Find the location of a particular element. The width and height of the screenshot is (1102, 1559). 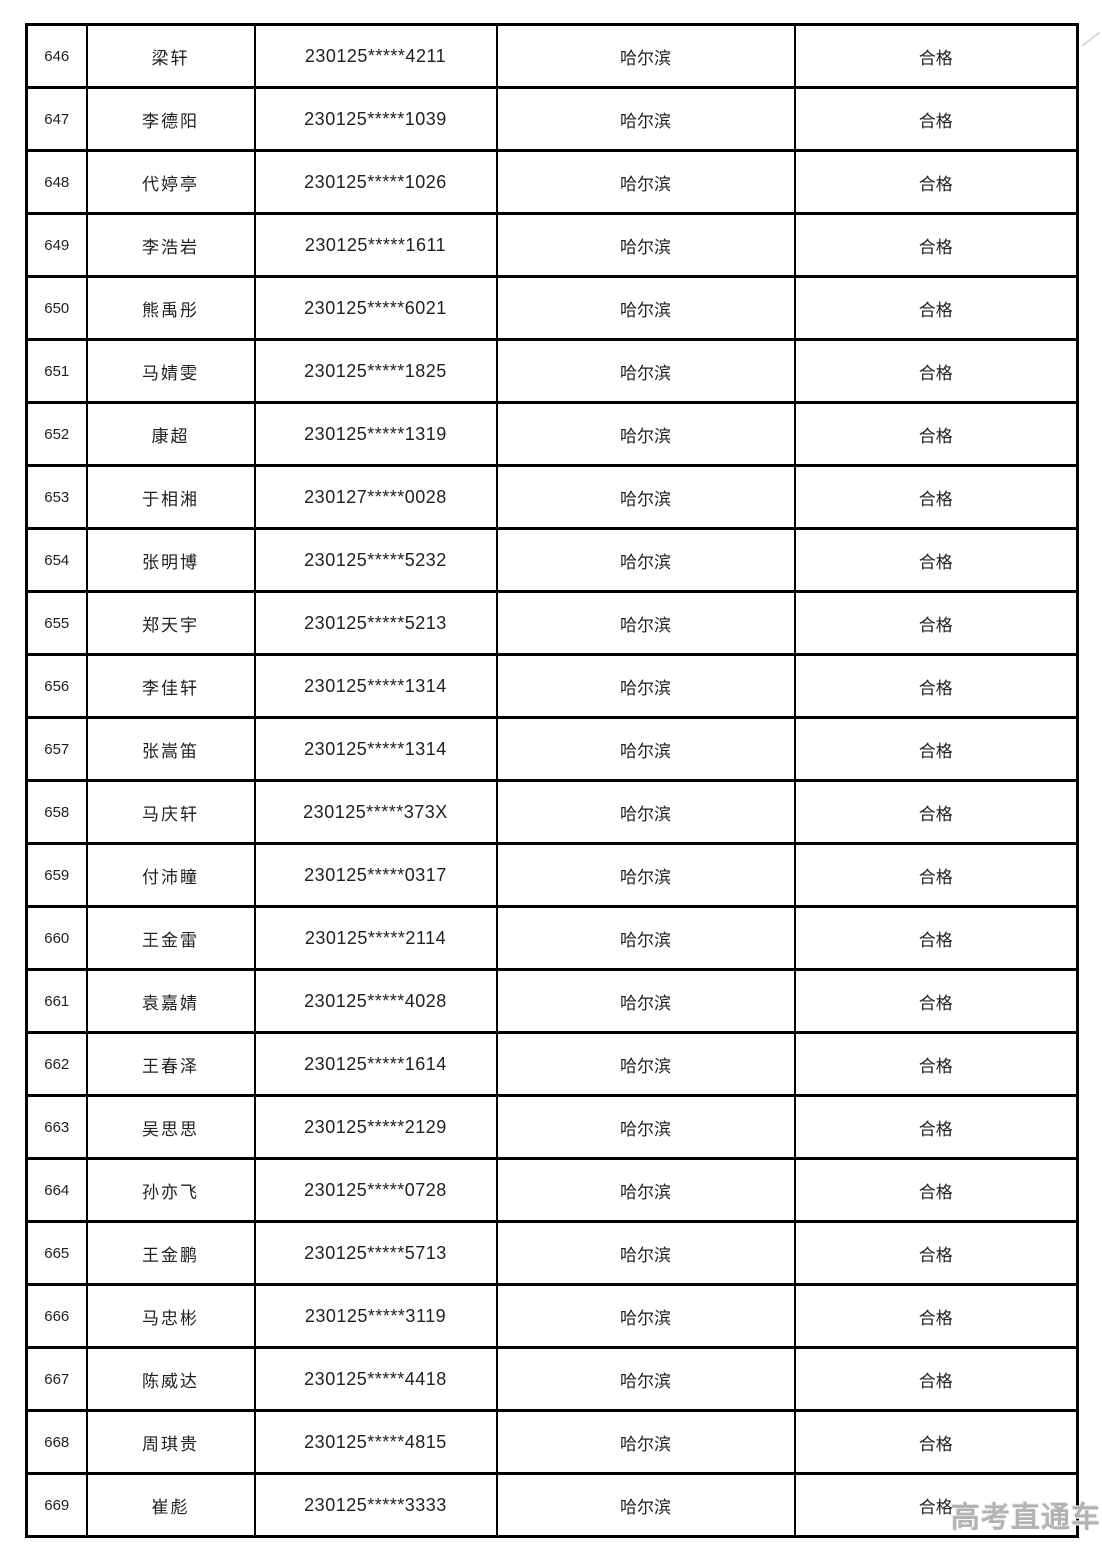

name-cell: 王春泽 is located at coordinates (170, 1064).